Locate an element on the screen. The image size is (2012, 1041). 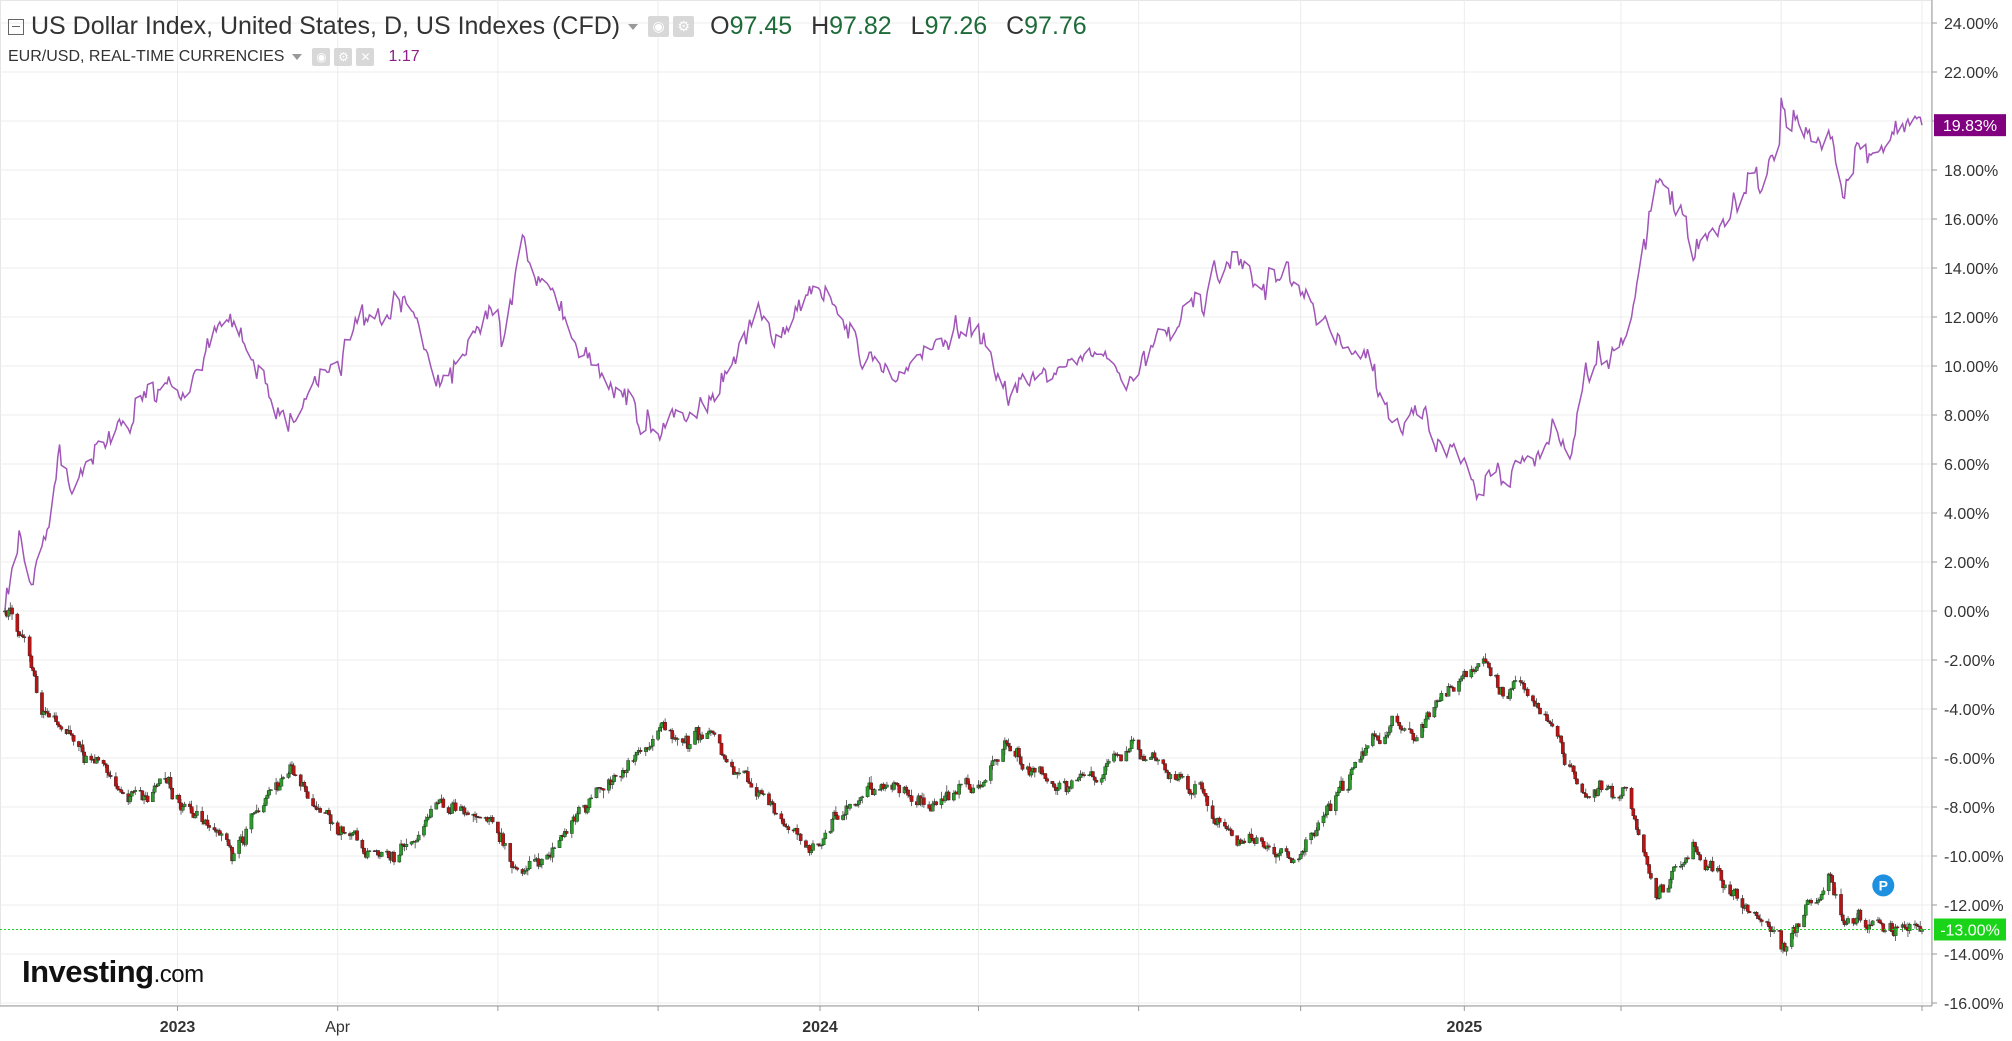
annotation-marker is located at coordinates (1883, 885).